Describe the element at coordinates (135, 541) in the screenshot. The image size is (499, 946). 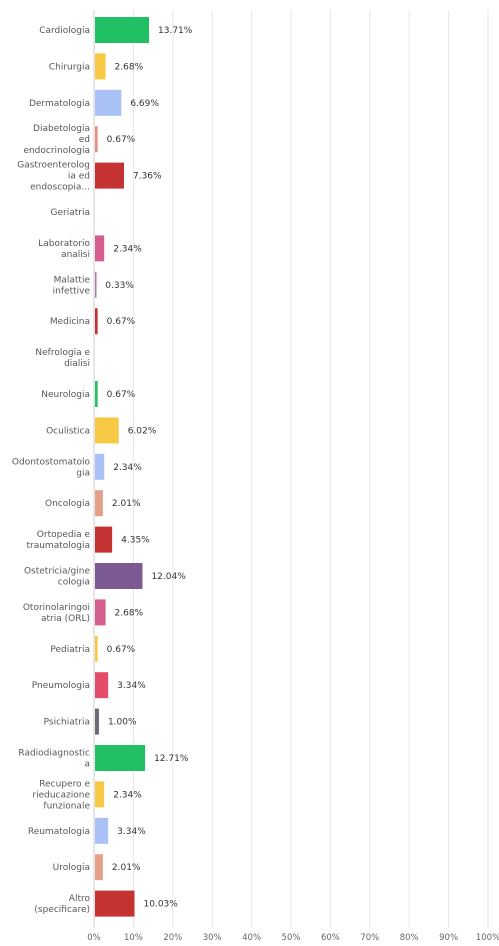
I see `value-label: 4.35%` at that location.